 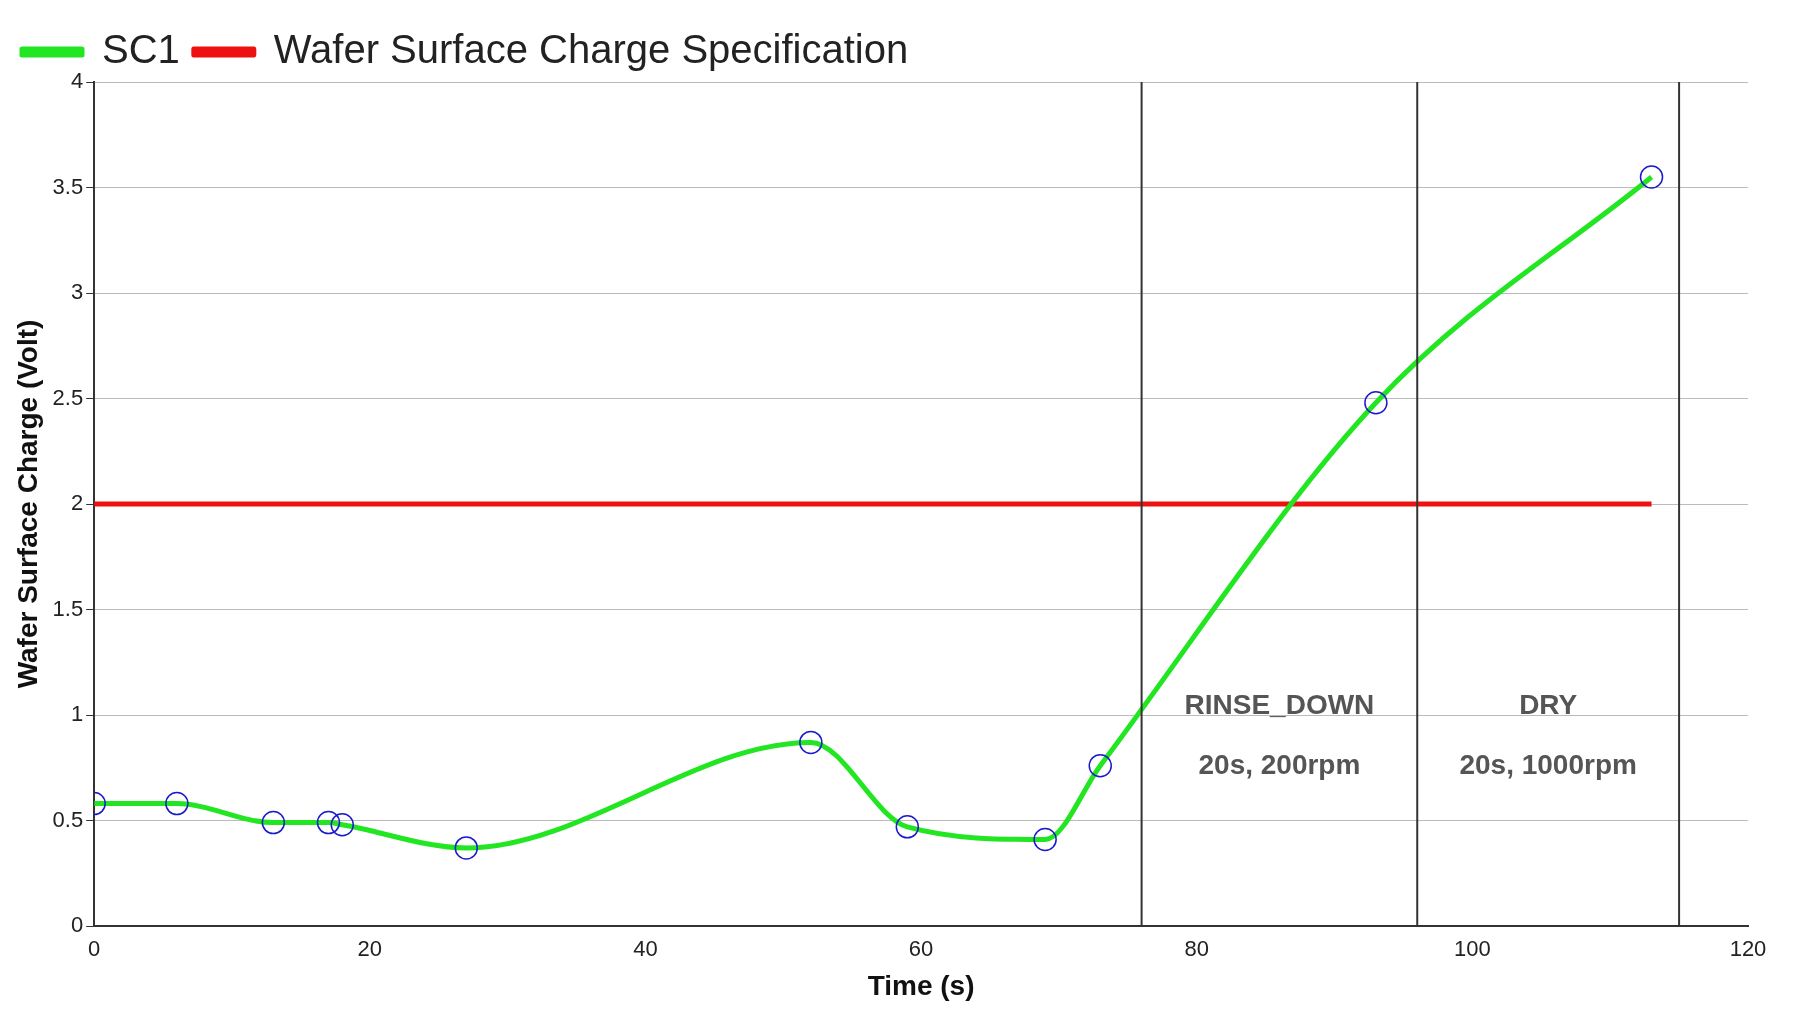 What do you see at coordinates (1279, 704) in the screenshot?
I see `annotation: RINSE_DOWN` at bounding box center [1279, 704].